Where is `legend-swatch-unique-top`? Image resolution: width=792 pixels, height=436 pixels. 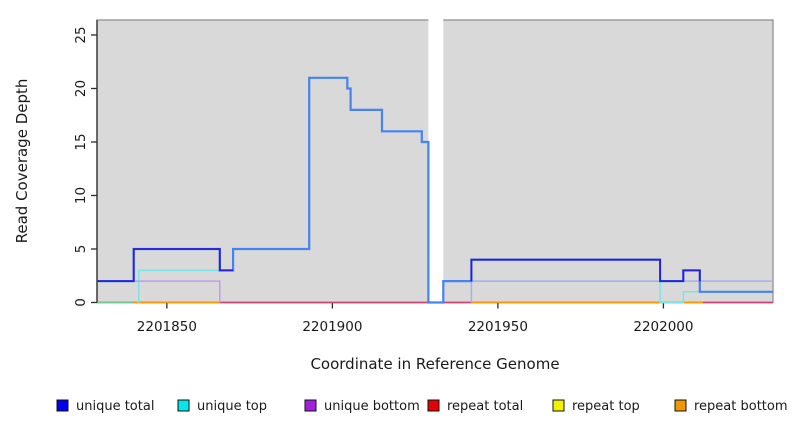
legend-swatch-unique-top is located at coordinates (183, 405).